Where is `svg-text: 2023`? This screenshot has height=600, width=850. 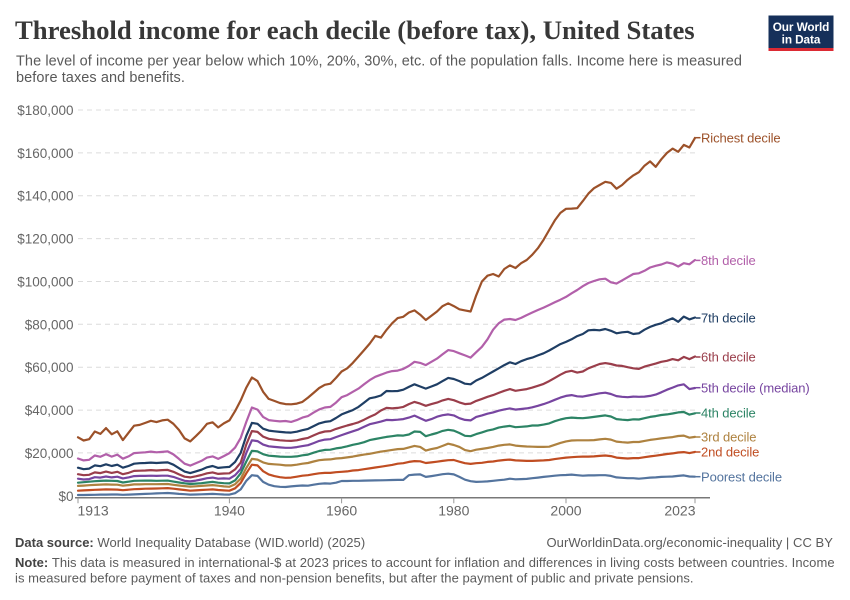
svg-text: 2023 is located at coordinates (679, 511).